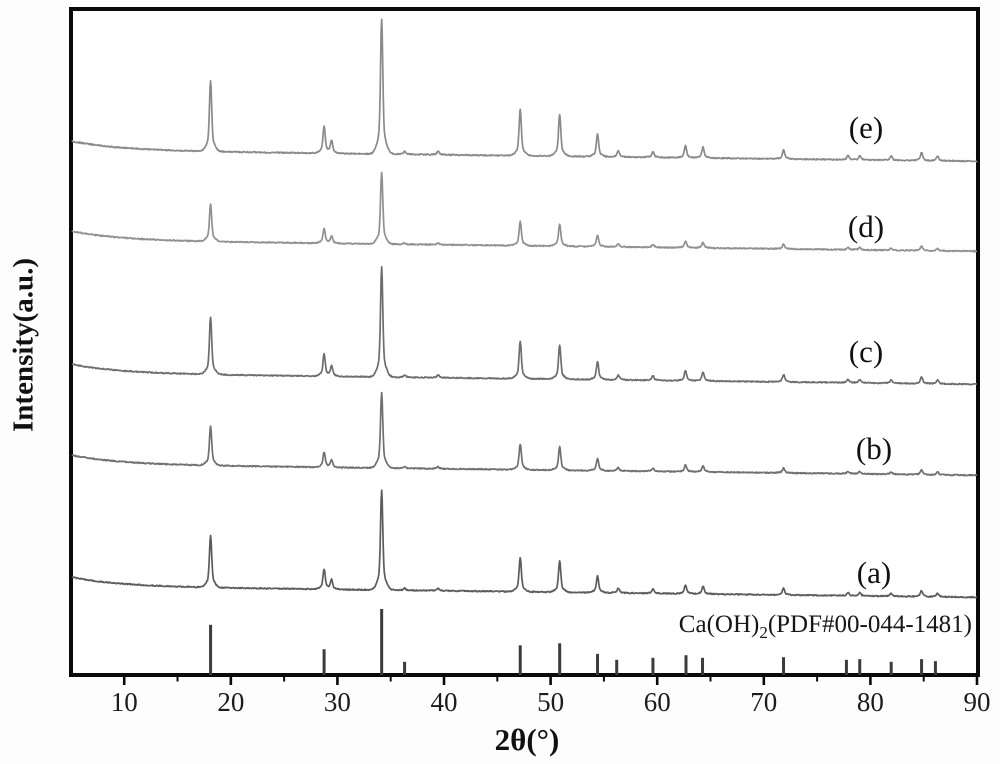 Image resolution: width=1000 pixels, height=764 pixels. Describe the element at coordinates (719, 624) in the screenshot. I see `reference-label-formula: Ca(OH)` at that location.